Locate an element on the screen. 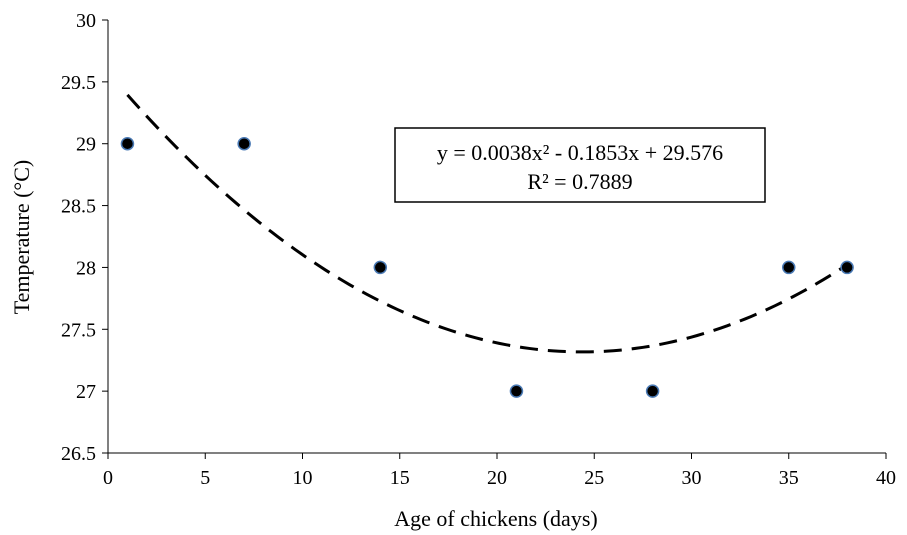  y-axis-title: Temperature (°C) is located at coordinates (21, 237).